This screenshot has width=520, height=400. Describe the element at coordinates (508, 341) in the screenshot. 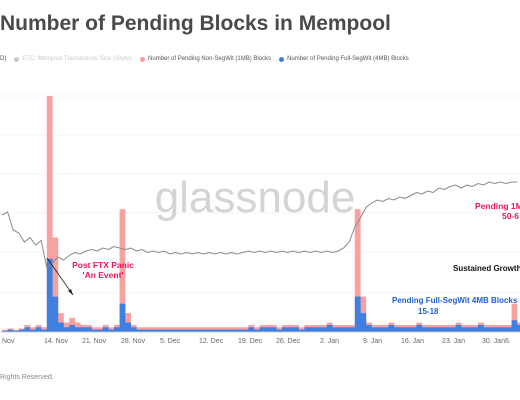

I see `x-tick-label: 6.` at that location.